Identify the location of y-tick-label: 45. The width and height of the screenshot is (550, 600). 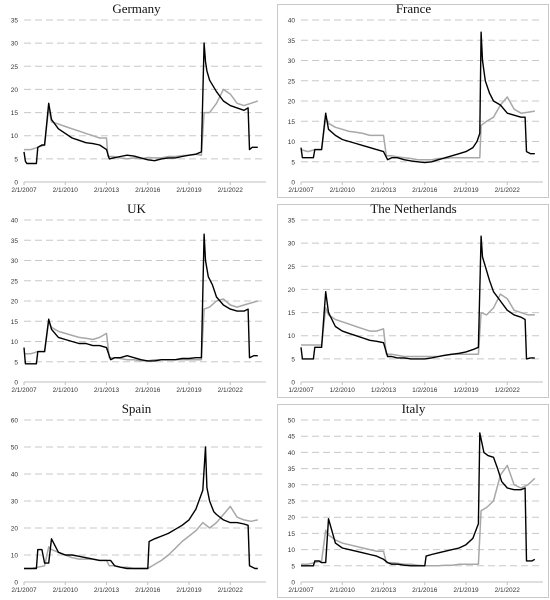
(292, 437).